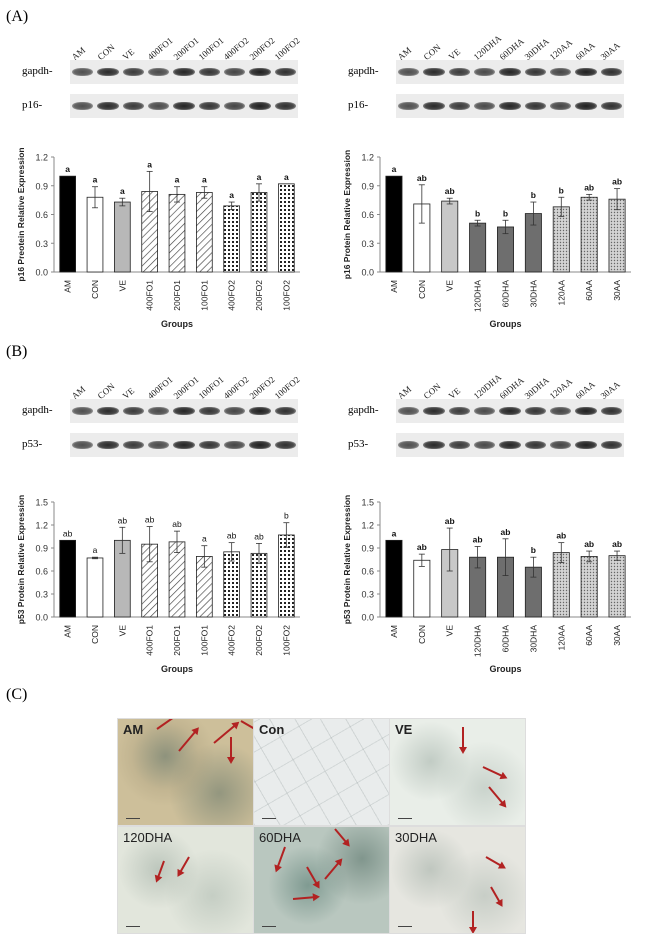  I want to click on lane-label: 200FO2, so click(262, 387).